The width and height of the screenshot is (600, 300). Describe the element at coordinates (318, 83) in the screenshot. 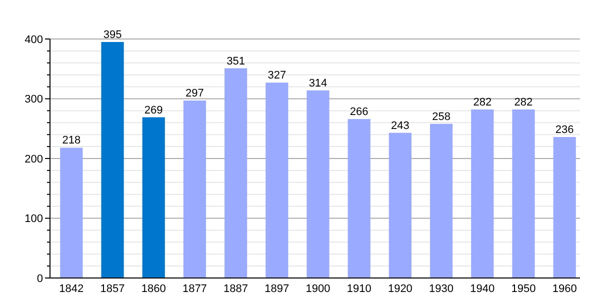

I see `data-label: 314` at that location.